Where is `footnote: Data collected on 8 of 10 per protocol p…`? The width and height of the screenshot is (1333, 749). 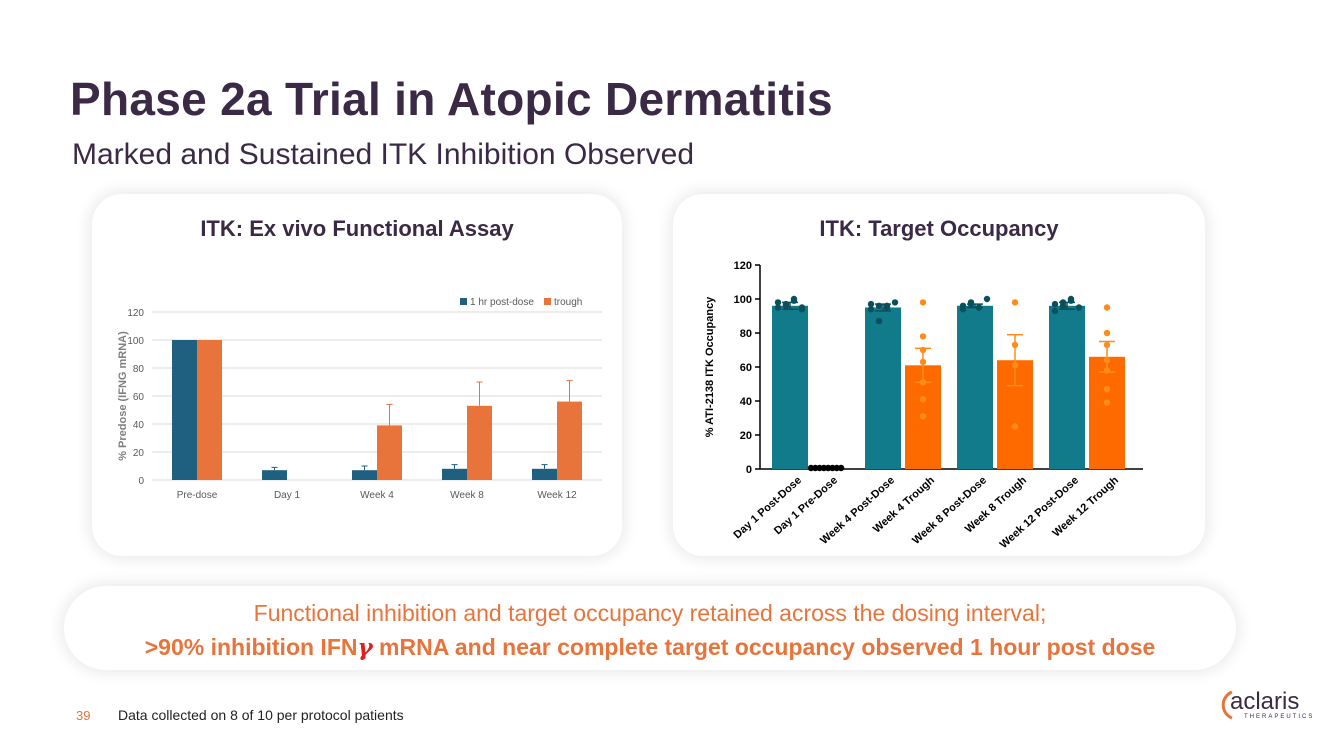 footnote: Data collected on 8 of 10 per protocol p… is located at coordinates (261, 715).